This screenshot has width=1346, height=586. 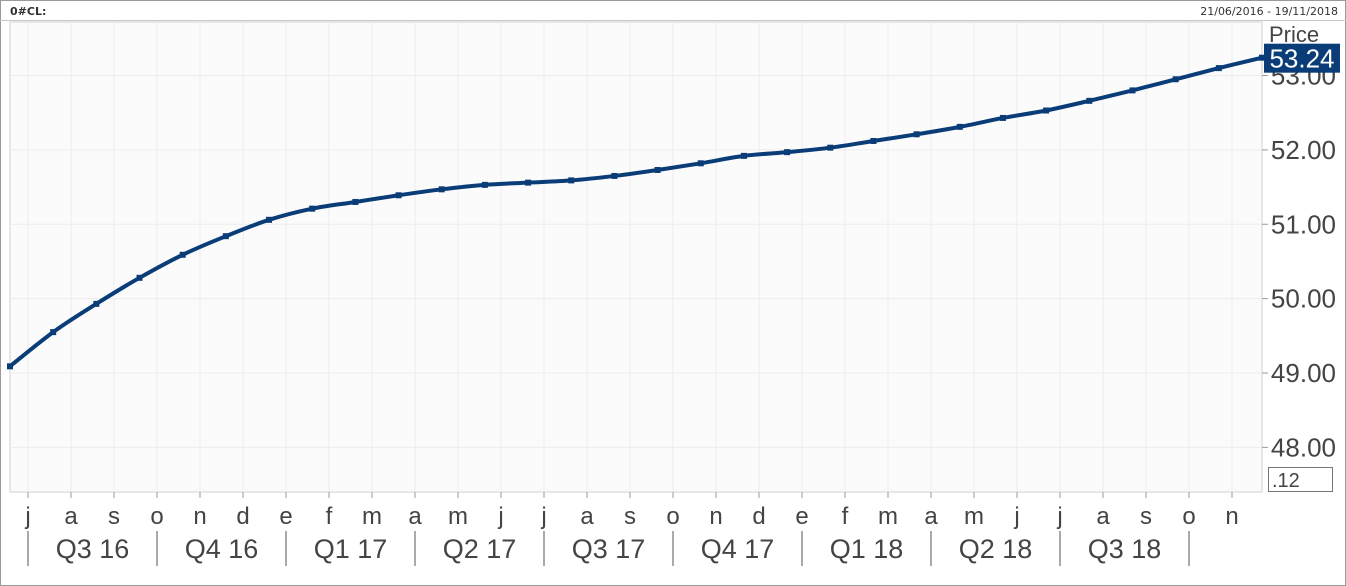 I want to click on y-tick-label: 52.00, so click(x=1303, y=150).